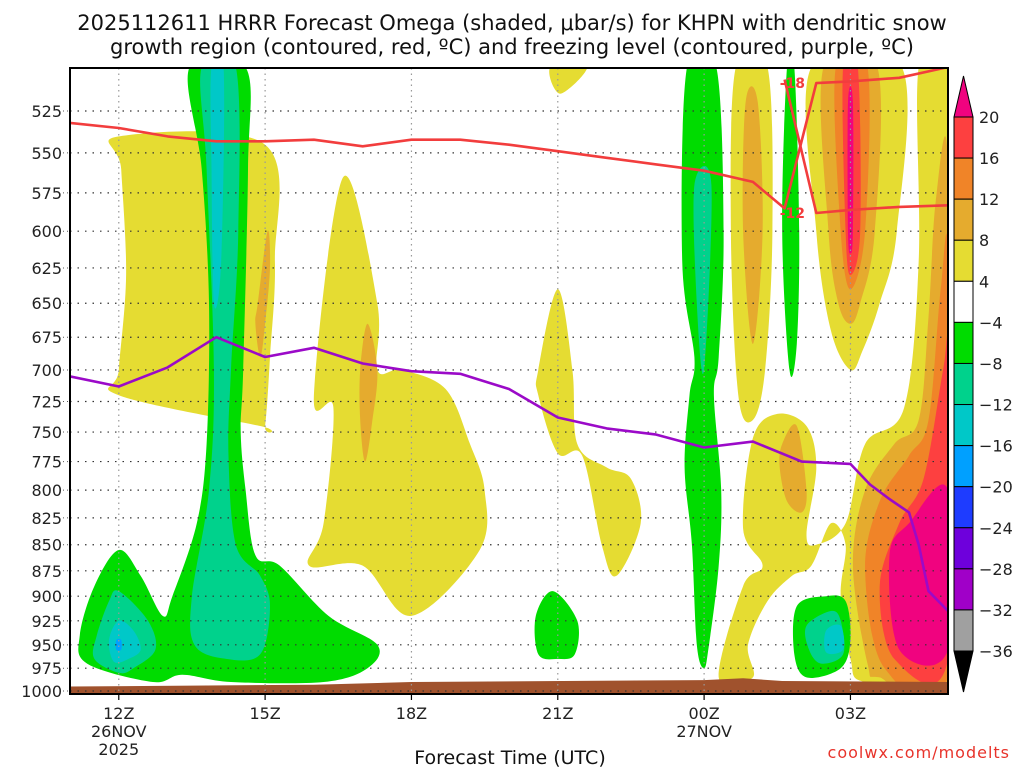 The image size is (1024, 768). Describe the element at coordinates (264, 713) in the screenshot. I see `x-tick-label-15Z: 15Z` at that location.